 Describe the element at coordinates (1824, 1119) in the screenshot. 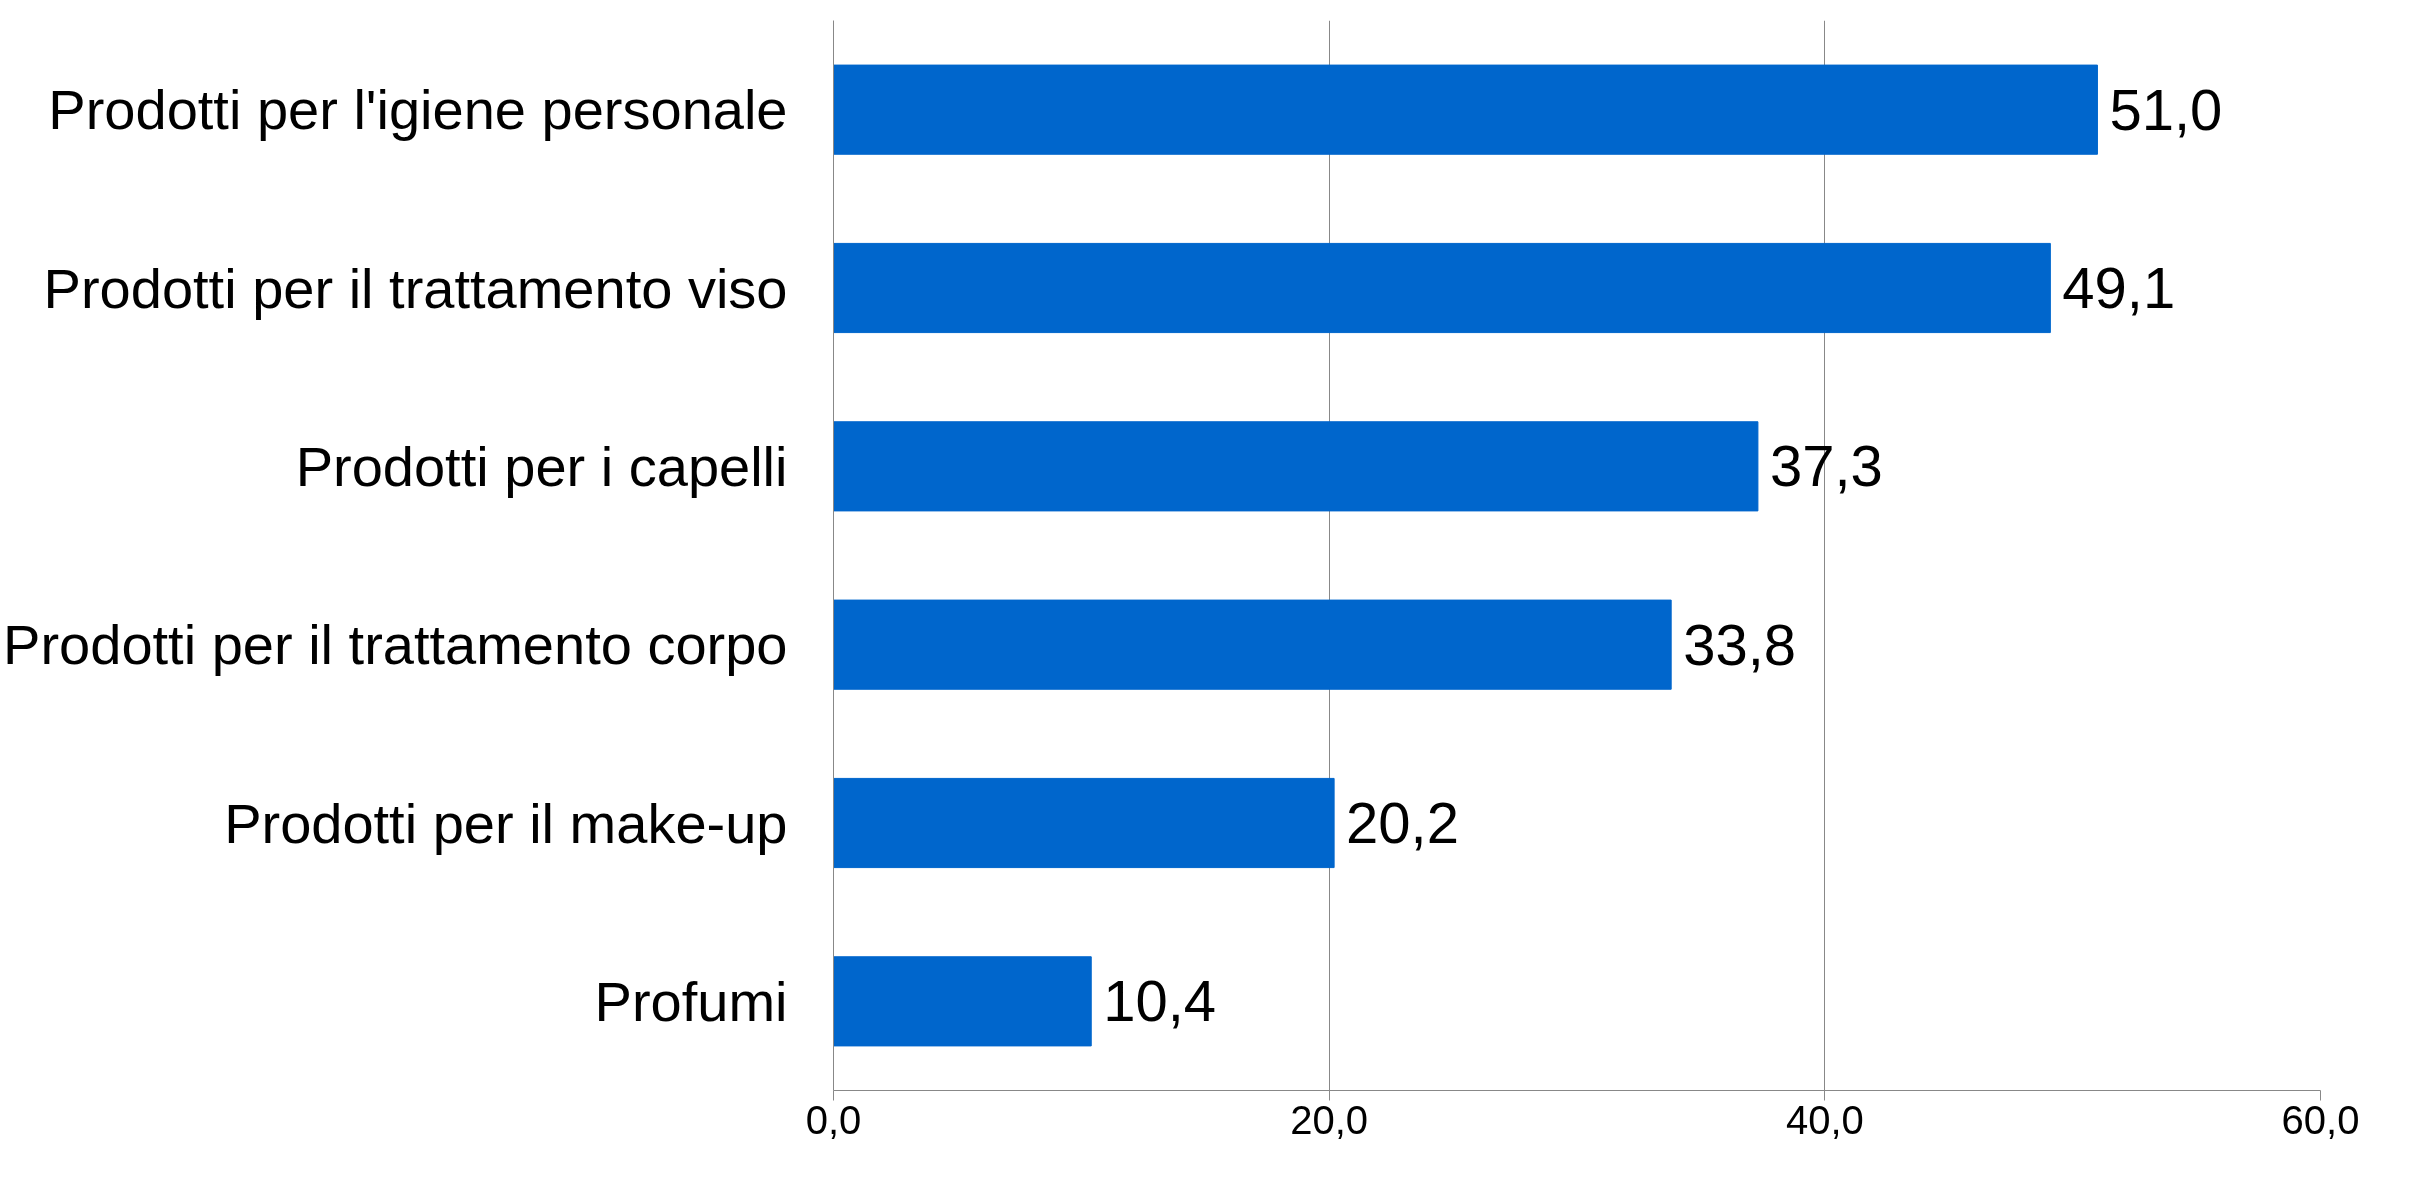

I see `x-tick-label: 40,0` at that location.